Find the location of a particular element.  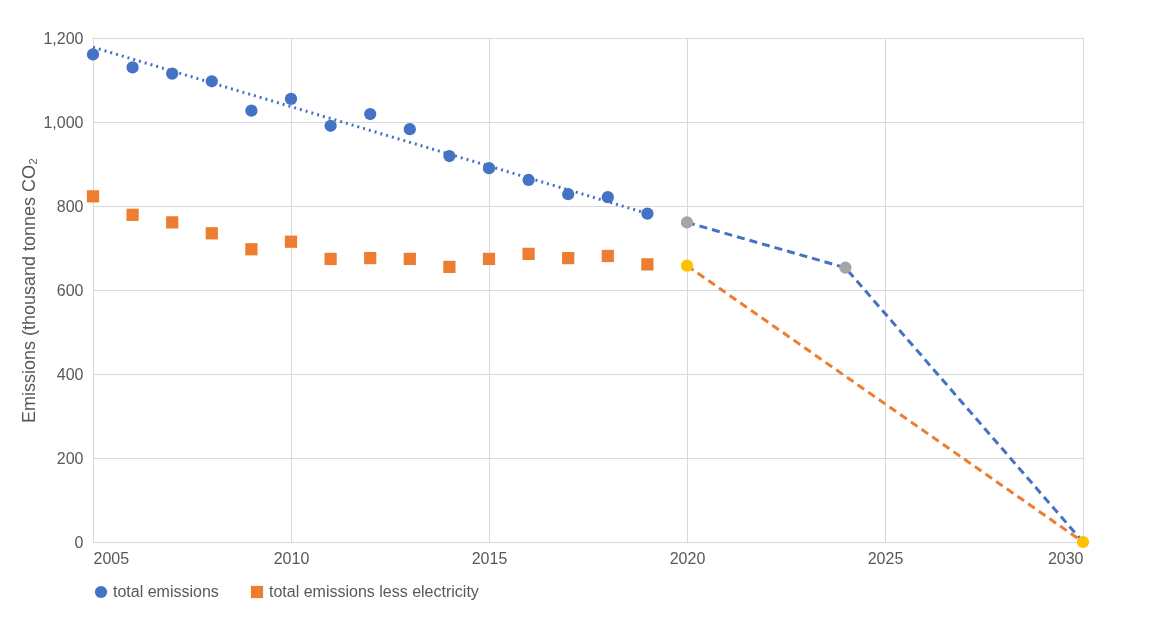

y-tick-label: 1,200 is located at coordinates (63, 38).